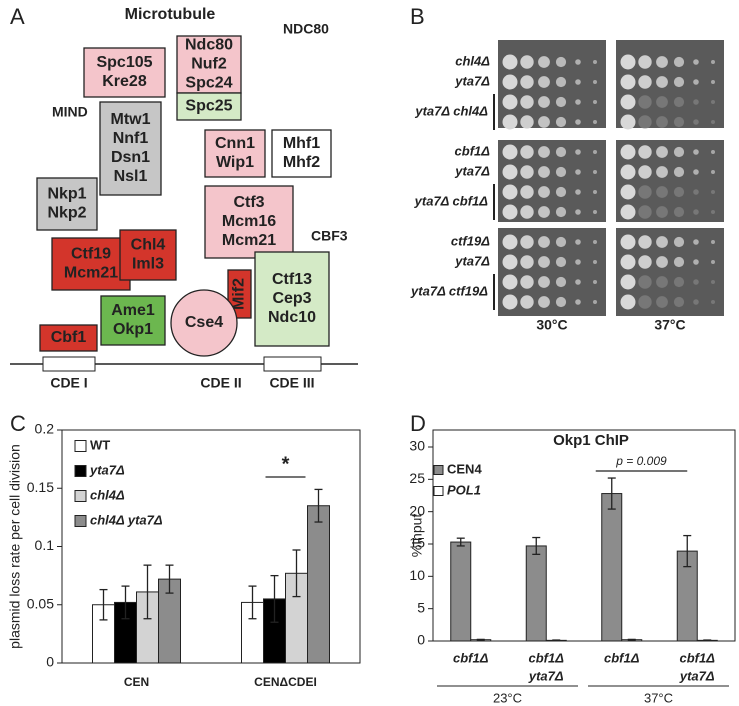  Describe the element at coordinates (204, 322) in the screenshot. I see `node-label: Cse4` at that location.